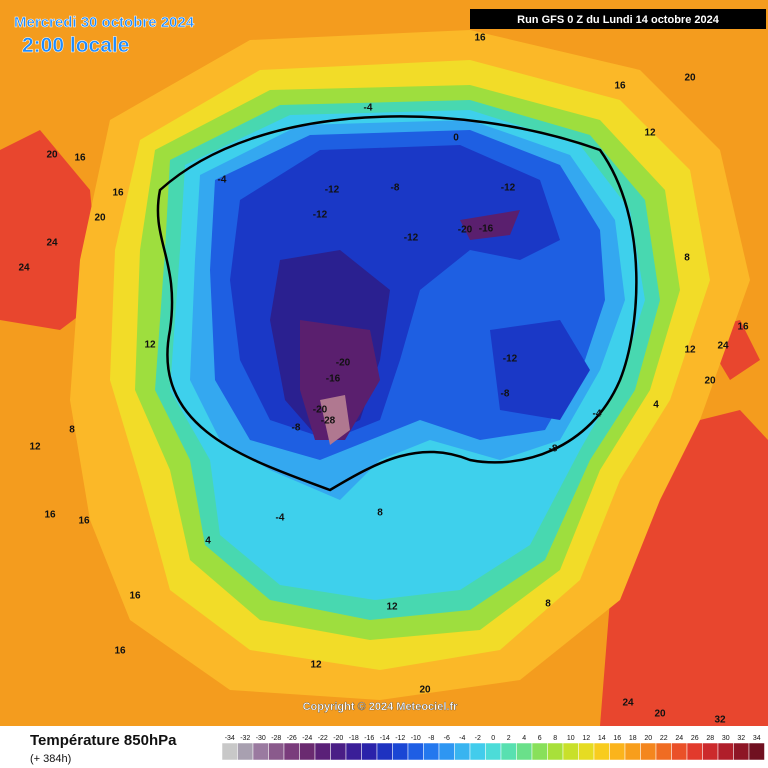  What do you see at coordinates (462, 738) in the screenshot?
I see `scale-label: -4` at bounding box center [462, 738].